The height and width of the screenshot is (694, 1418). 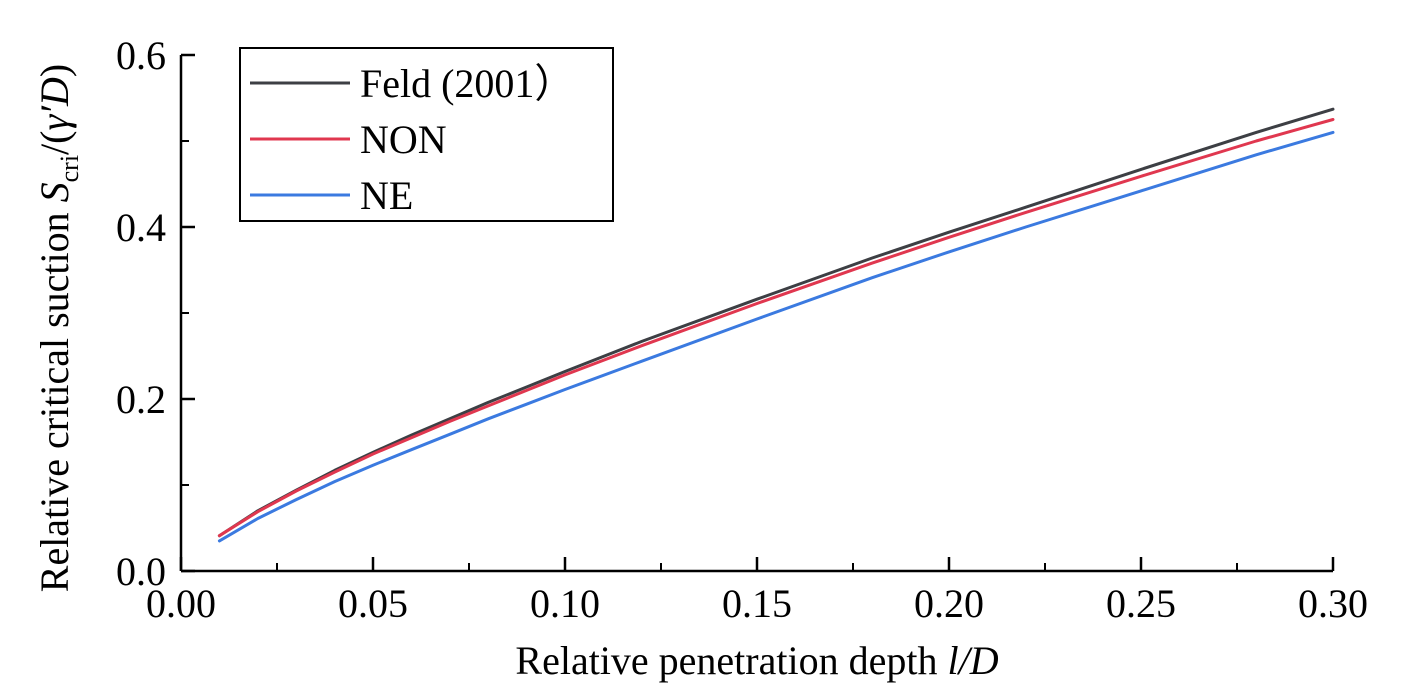 What do you see at coordinates (181, 603) in the screenshot?
I see `x-tick-label: 0.00` at bounding box center [181, 603].